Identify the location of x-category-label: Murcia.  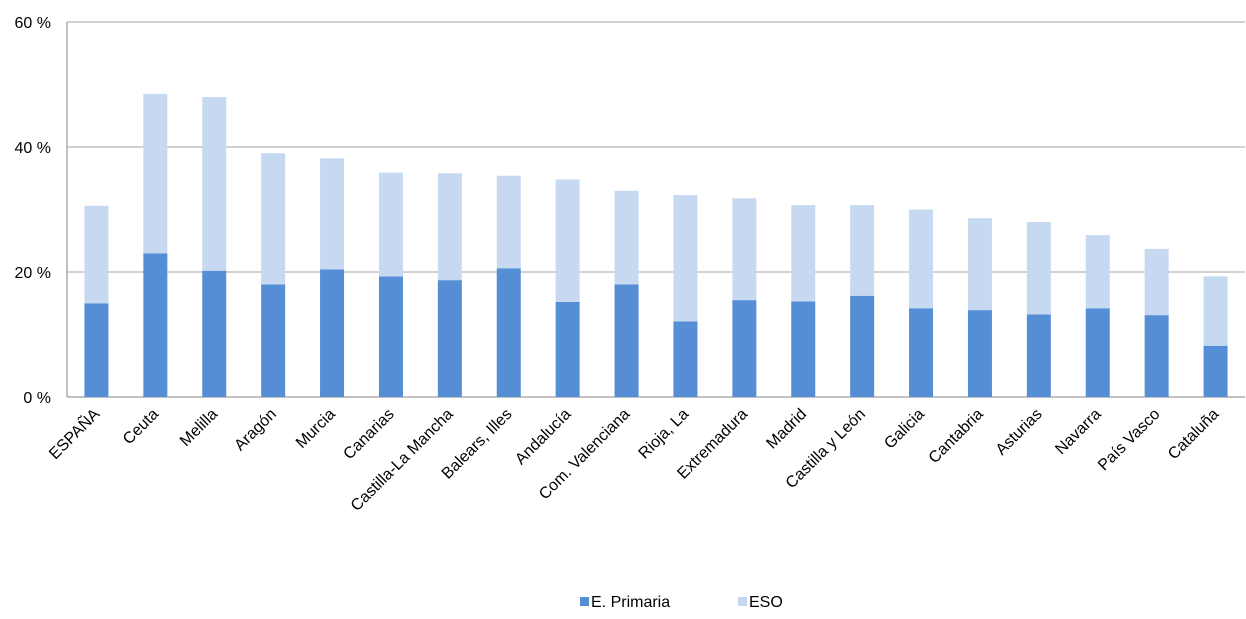
(316, 429).